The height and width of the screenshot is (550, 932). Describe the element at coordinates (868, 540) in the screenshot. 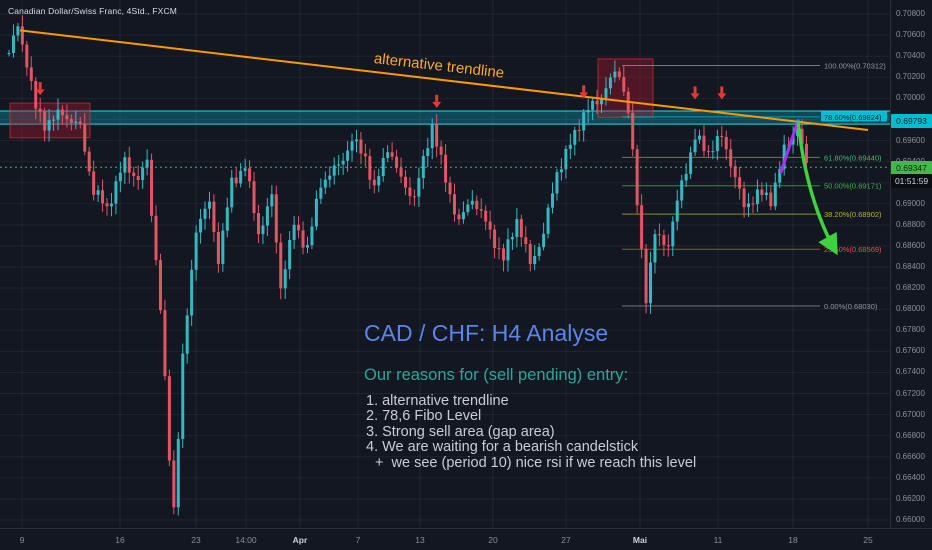

I see `time-tick-label: 25` at that location.